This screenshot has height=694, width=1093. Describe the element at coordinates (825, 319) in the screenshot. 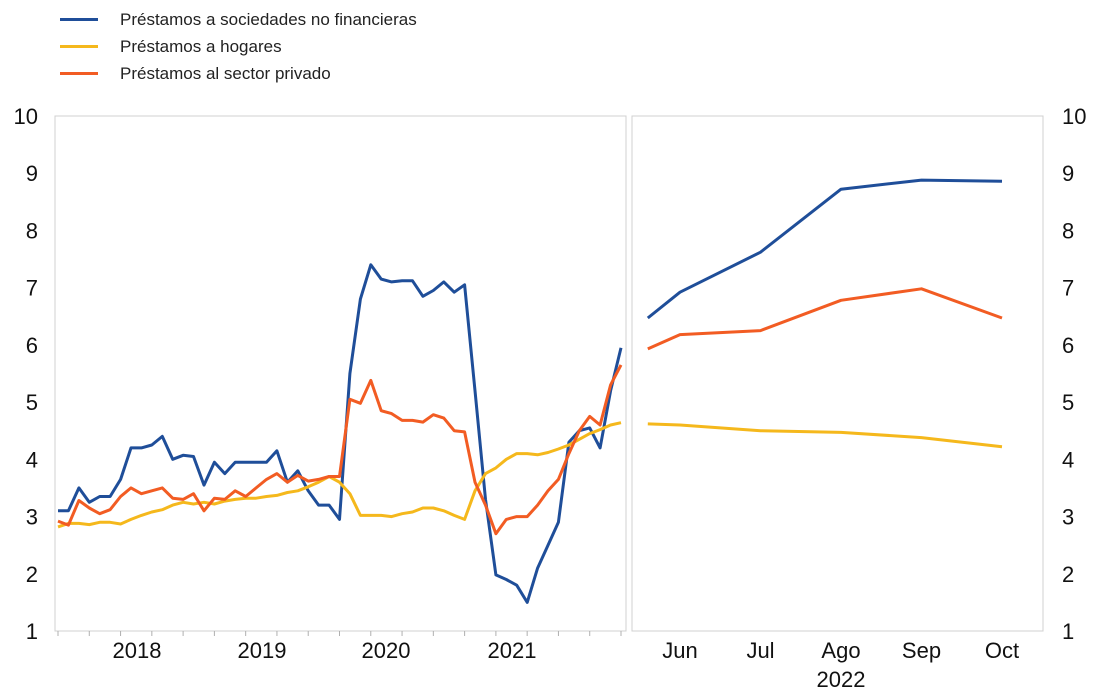

I see `series-line-2022-private` at that location.